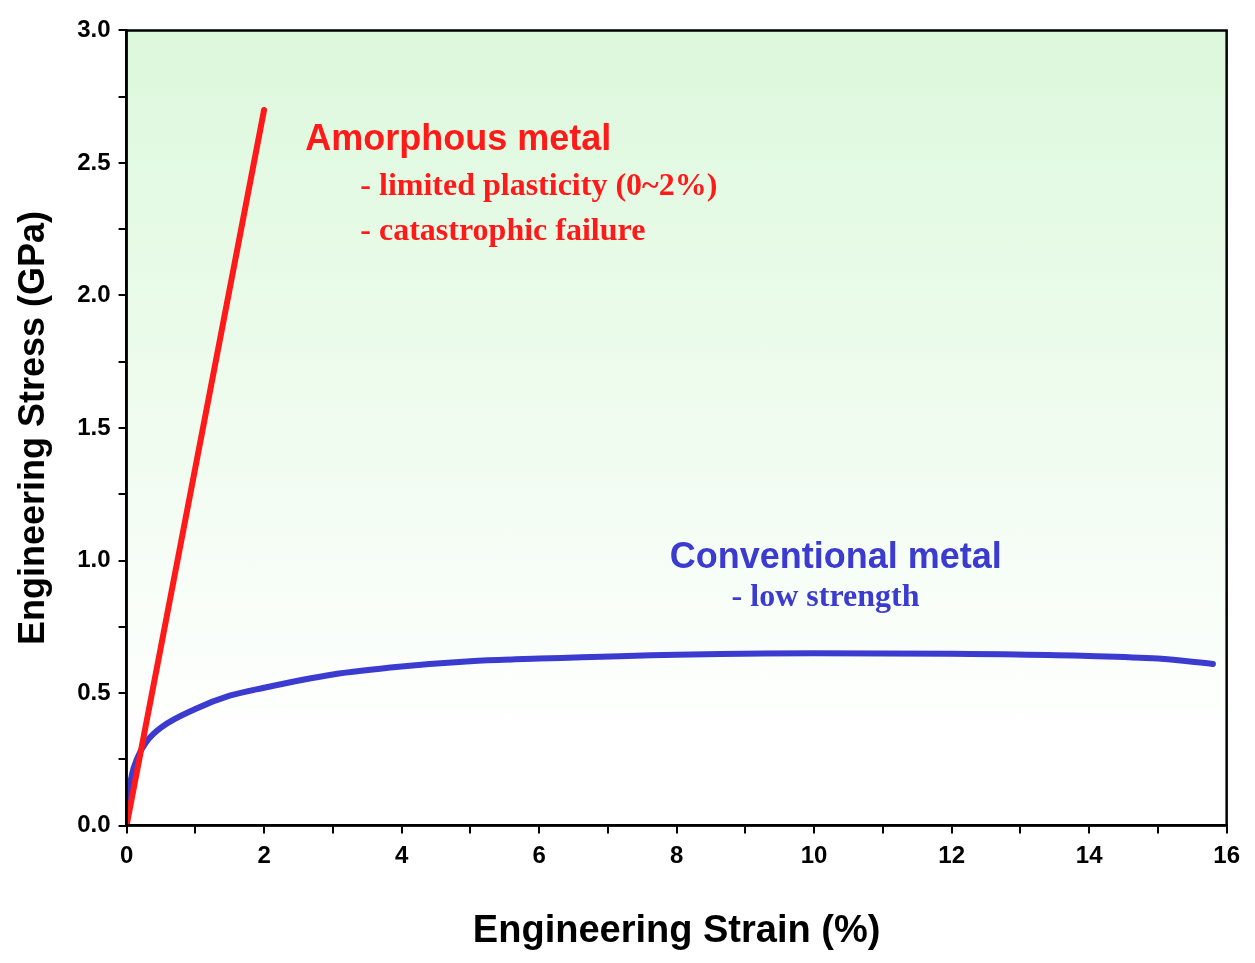 Image resolution: width=1255 pixels, height=963 pixels. What do you see at coordinates (94, 161) in the screenshot?
I see `y-tick-label: 2.5` at bounding box center [94, 161].